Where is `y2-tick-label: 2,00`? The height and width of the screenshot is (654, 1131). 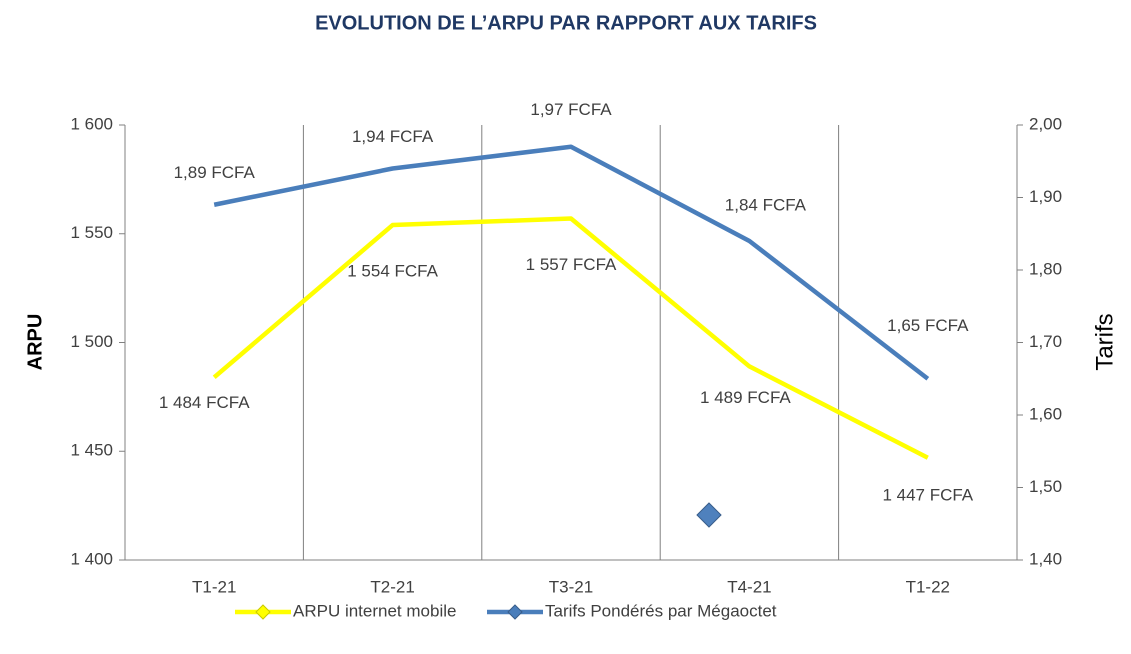 y2-tick-label: 2,00 is located at coordinates (1045, 123).